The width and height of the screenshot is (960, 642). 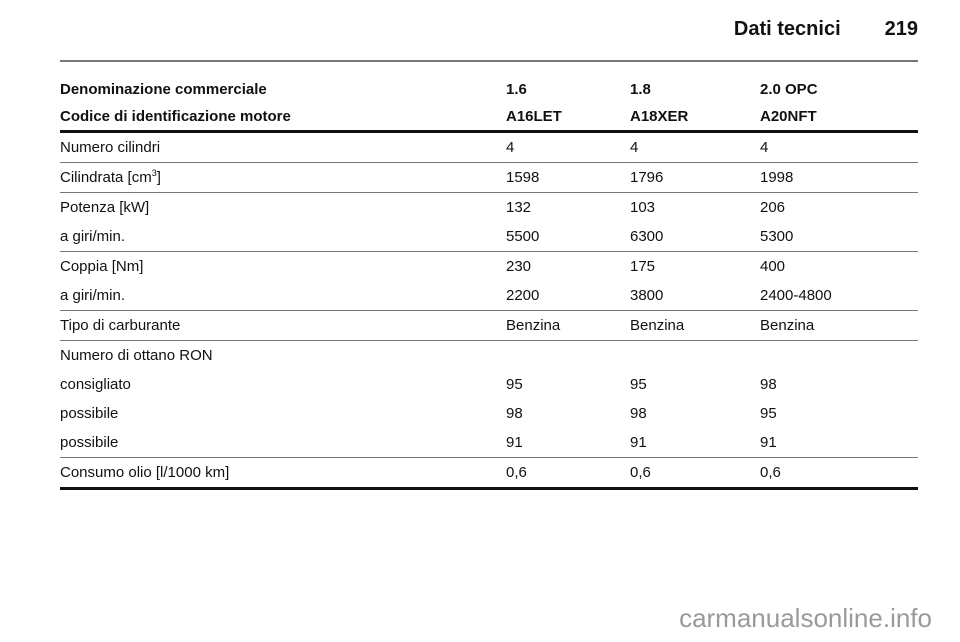 I want to click on cell-value: 175, so click(x=643, y=266).